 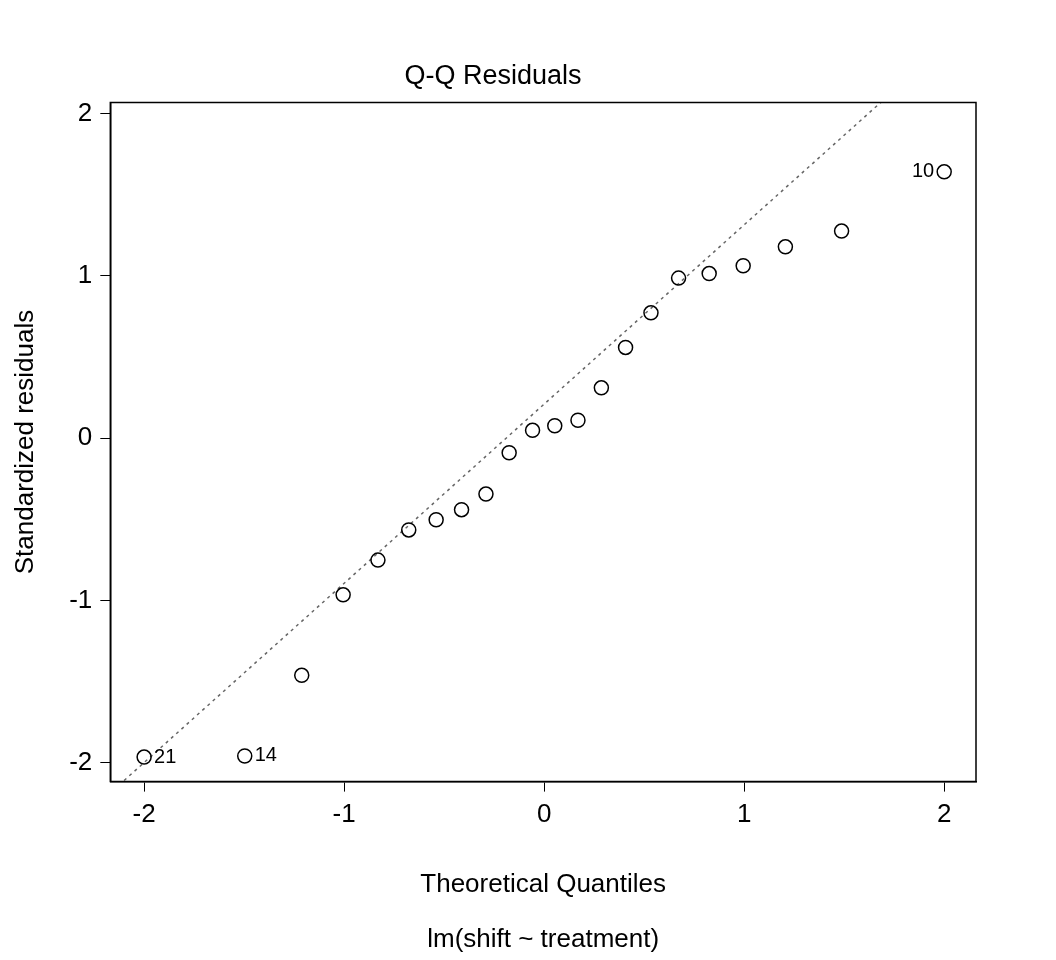 What do you see at coordinates (944, 813) in the screenshot?
I see `x-tick-label: 2` at bounding box center [944, 813].